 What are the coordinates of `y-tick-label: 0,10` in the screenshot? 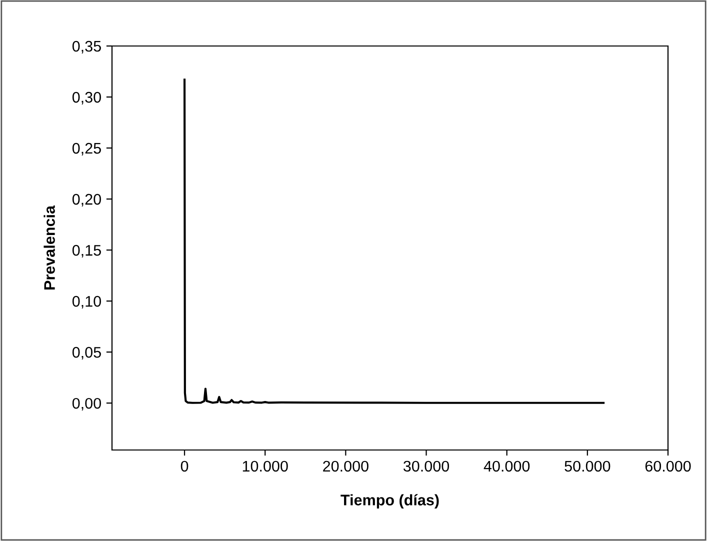 It's located at (86, 302).